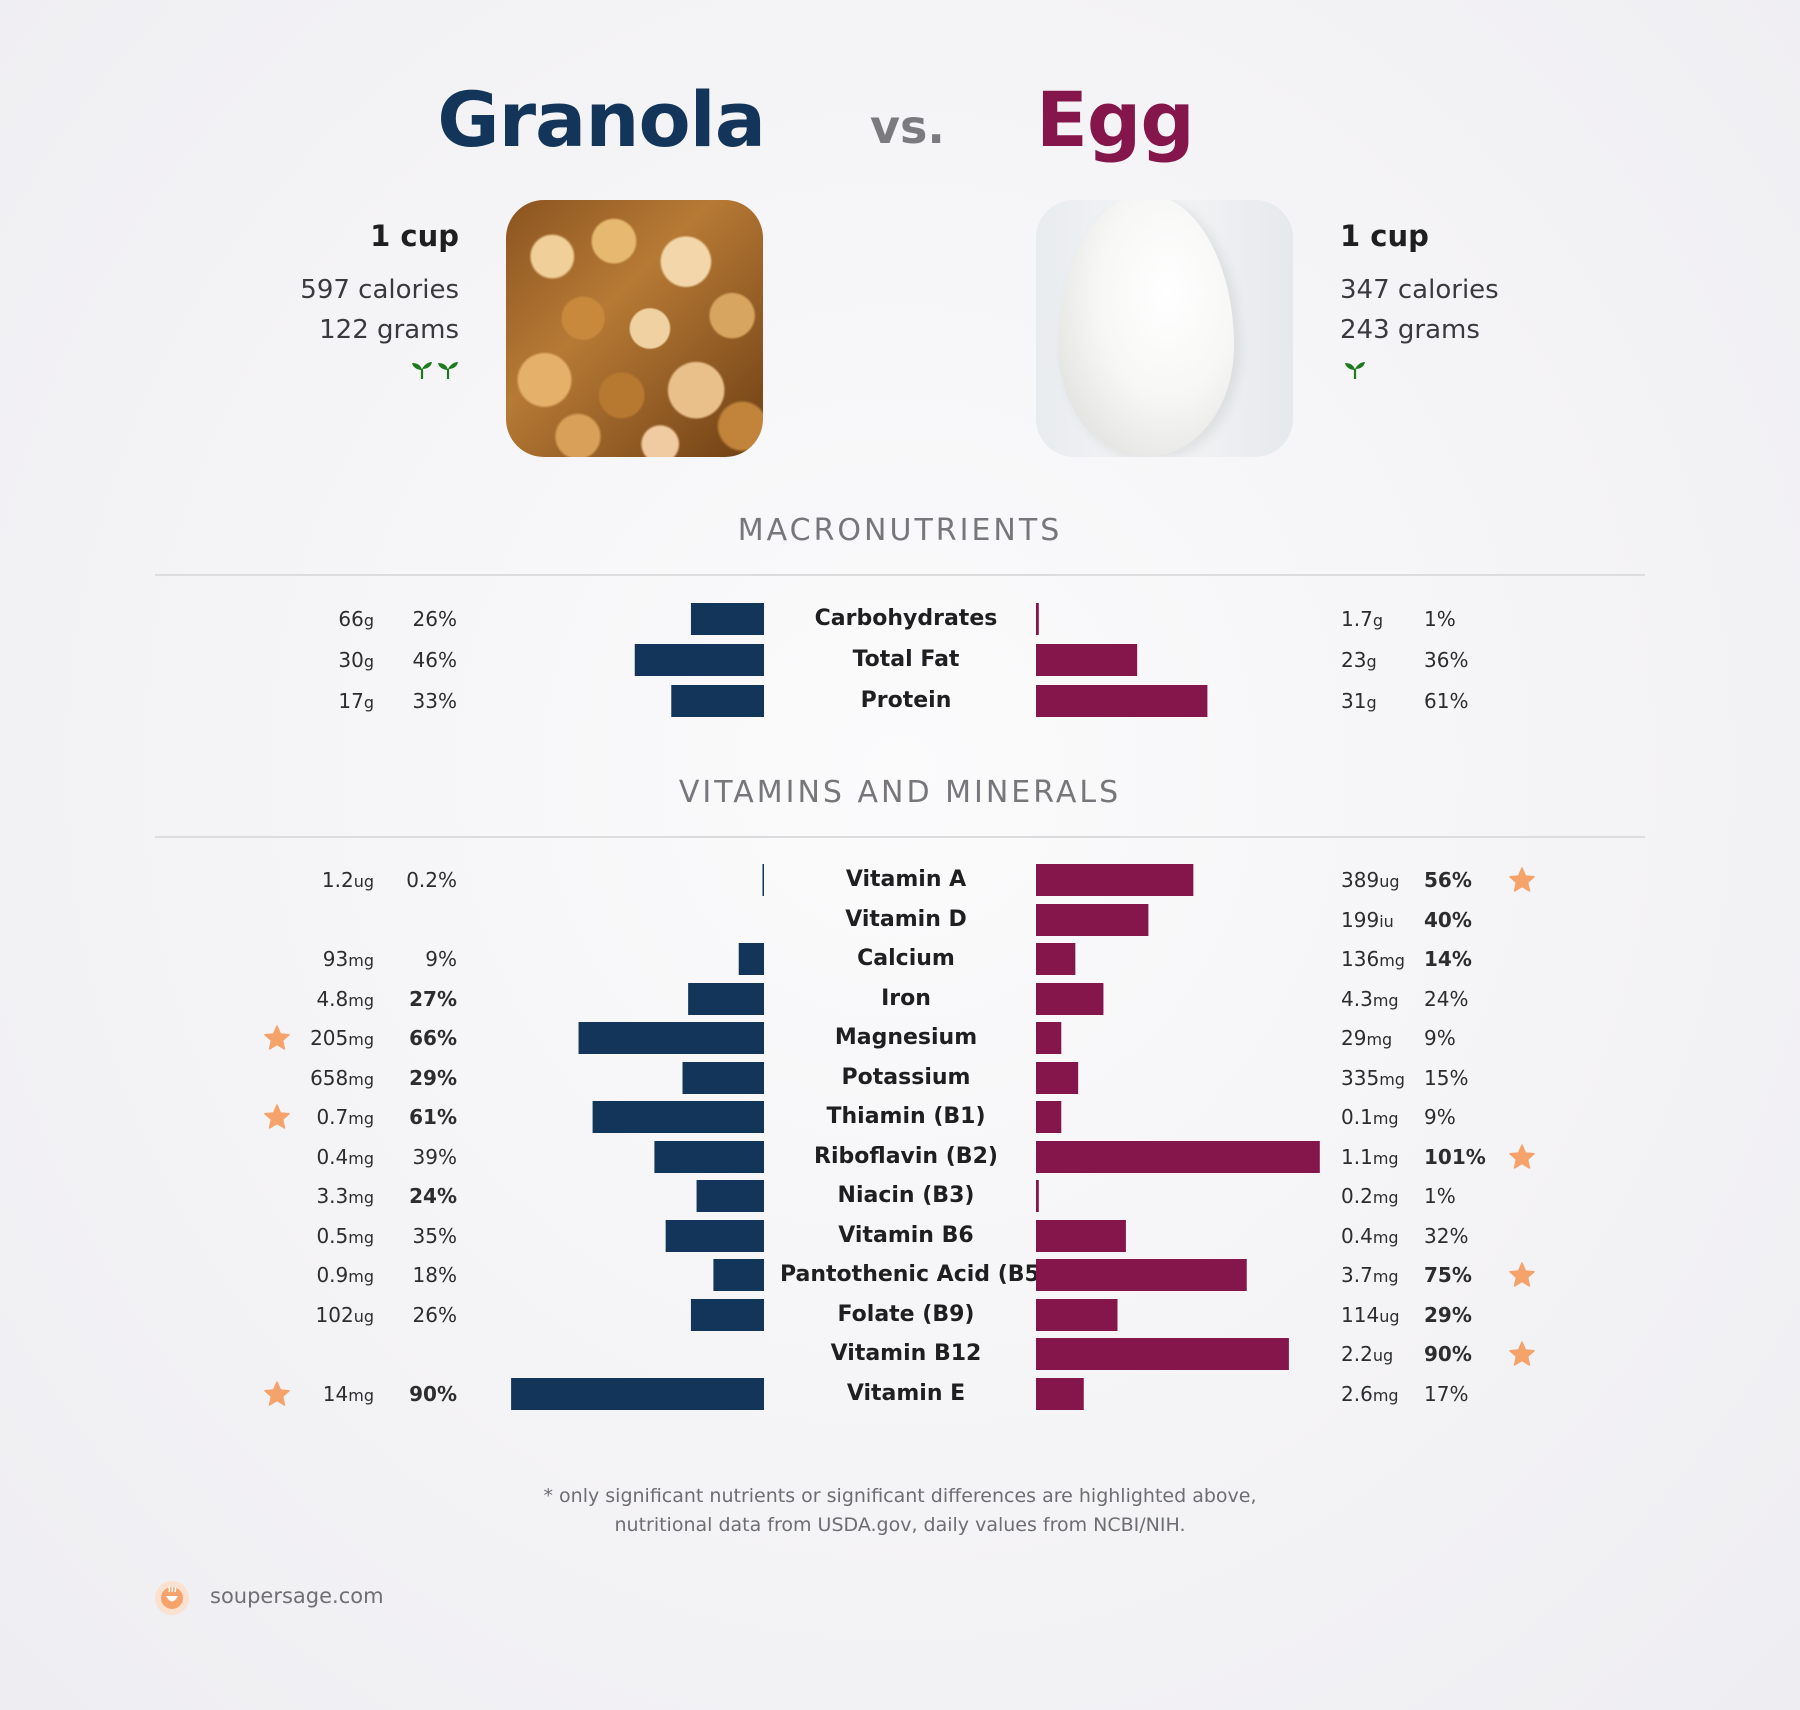 This screenshot has width=1800, height=1710. What do you see at coordinates (172, 1598) in the screenshot?
I see `soupersage-logo-icon` at bounding box center [172, 1598].